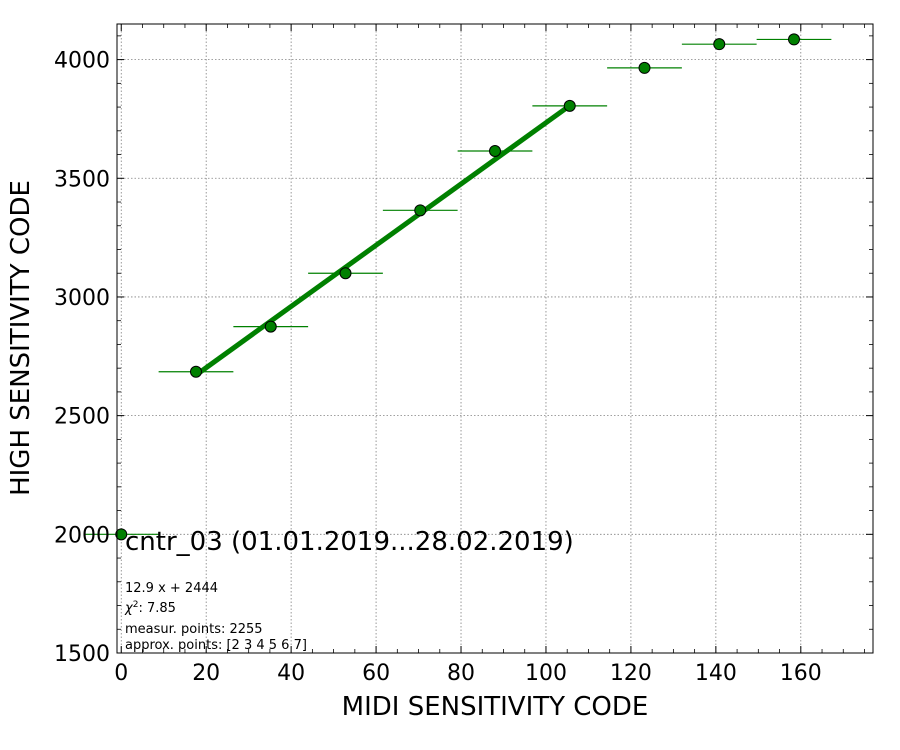 The height and width of the screenshot is (750, 900). What do you see at coordinates (171, 588) in the screenshot?
I see `fit-equation: 12.9 x + 2444` at bounding box center [171, 588].